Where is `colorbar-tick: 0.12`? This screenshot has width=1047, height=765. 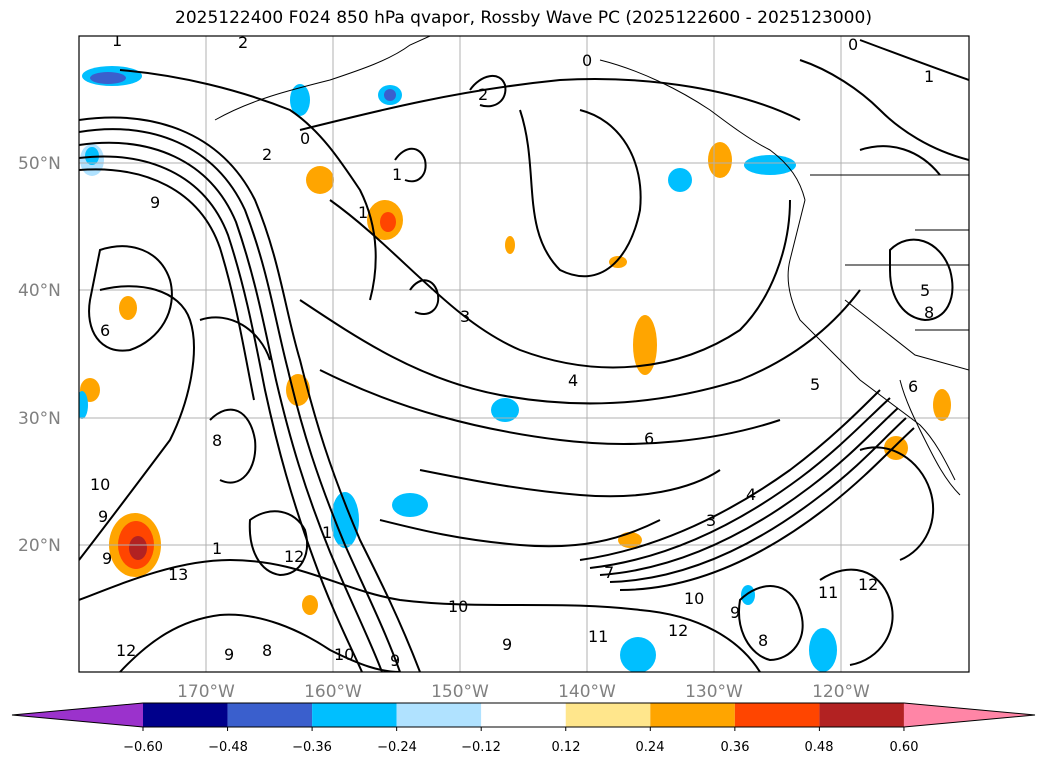
colorbar-tick: 0.12 is located at coordinates (566, 747).